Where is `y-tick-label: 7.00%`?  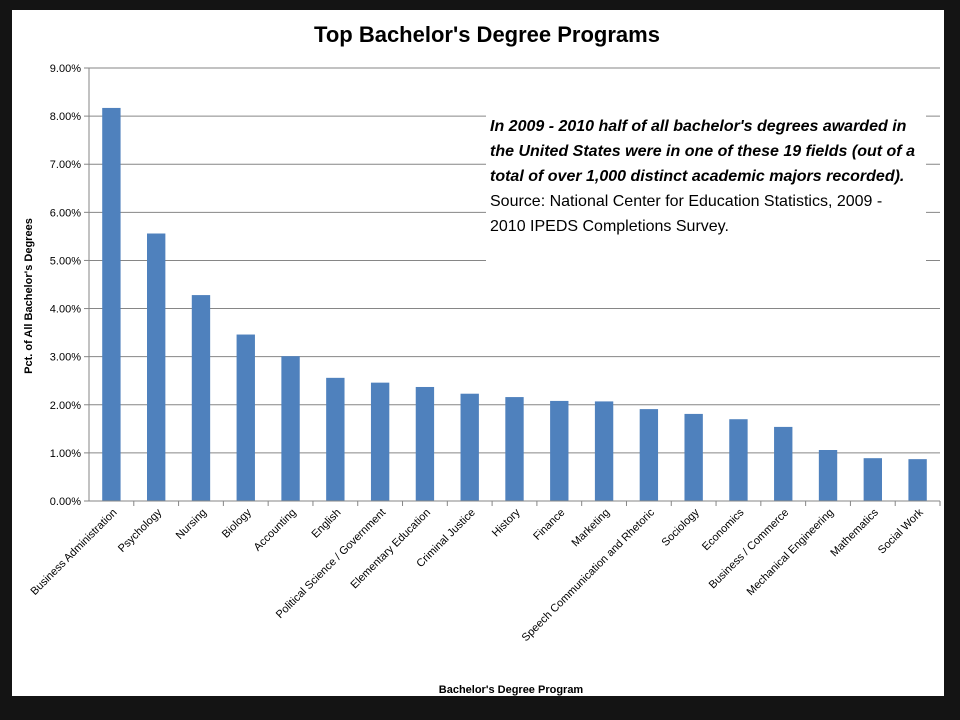 y-tick-label: 7.00% is located at coordinates (65, 165).